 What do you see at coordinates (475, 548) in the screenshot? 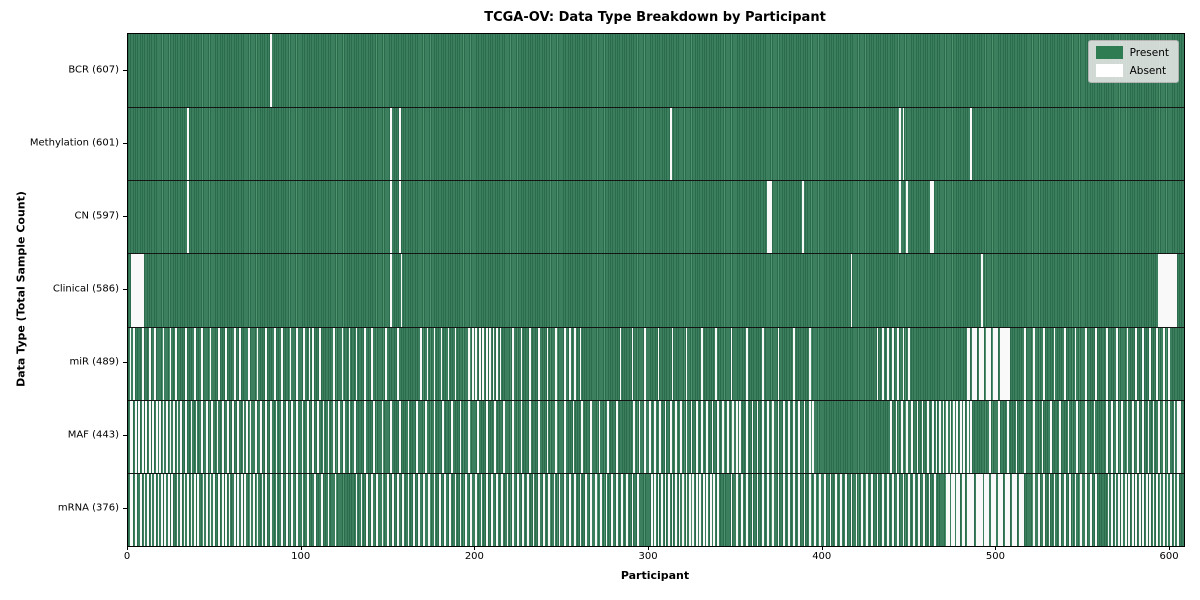
I see `x-tick-mark` at bounding box center [475, 548].